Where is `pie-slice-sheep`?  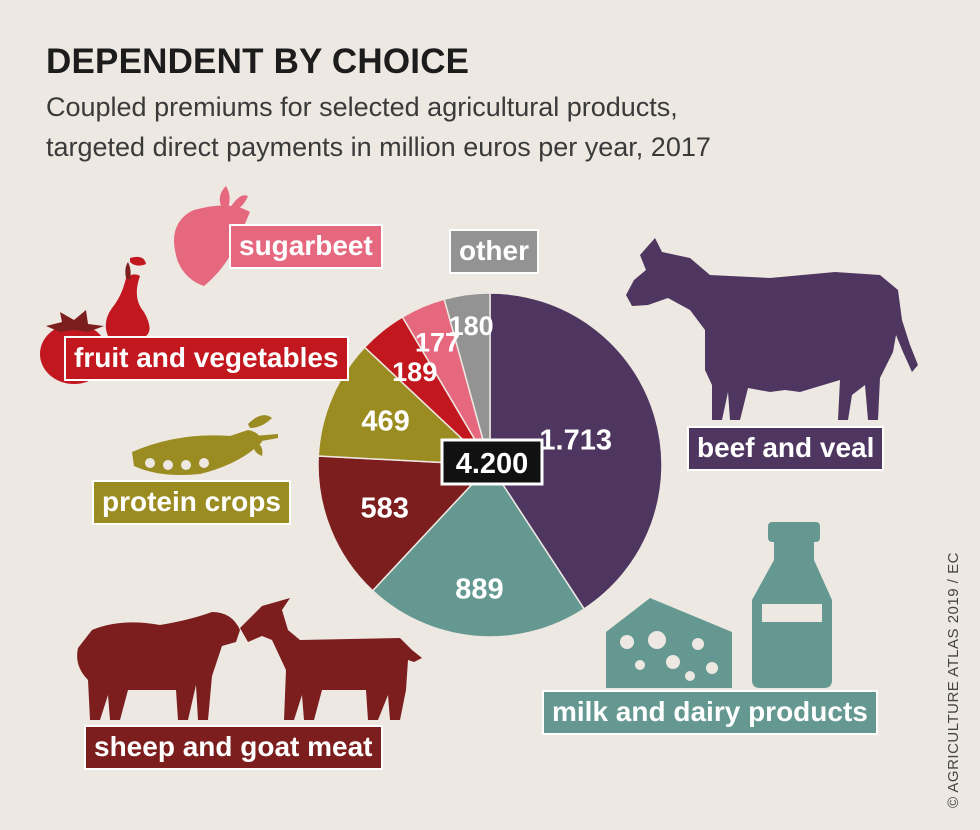
pie-slice-sheep is located at coordinates (404, 523).